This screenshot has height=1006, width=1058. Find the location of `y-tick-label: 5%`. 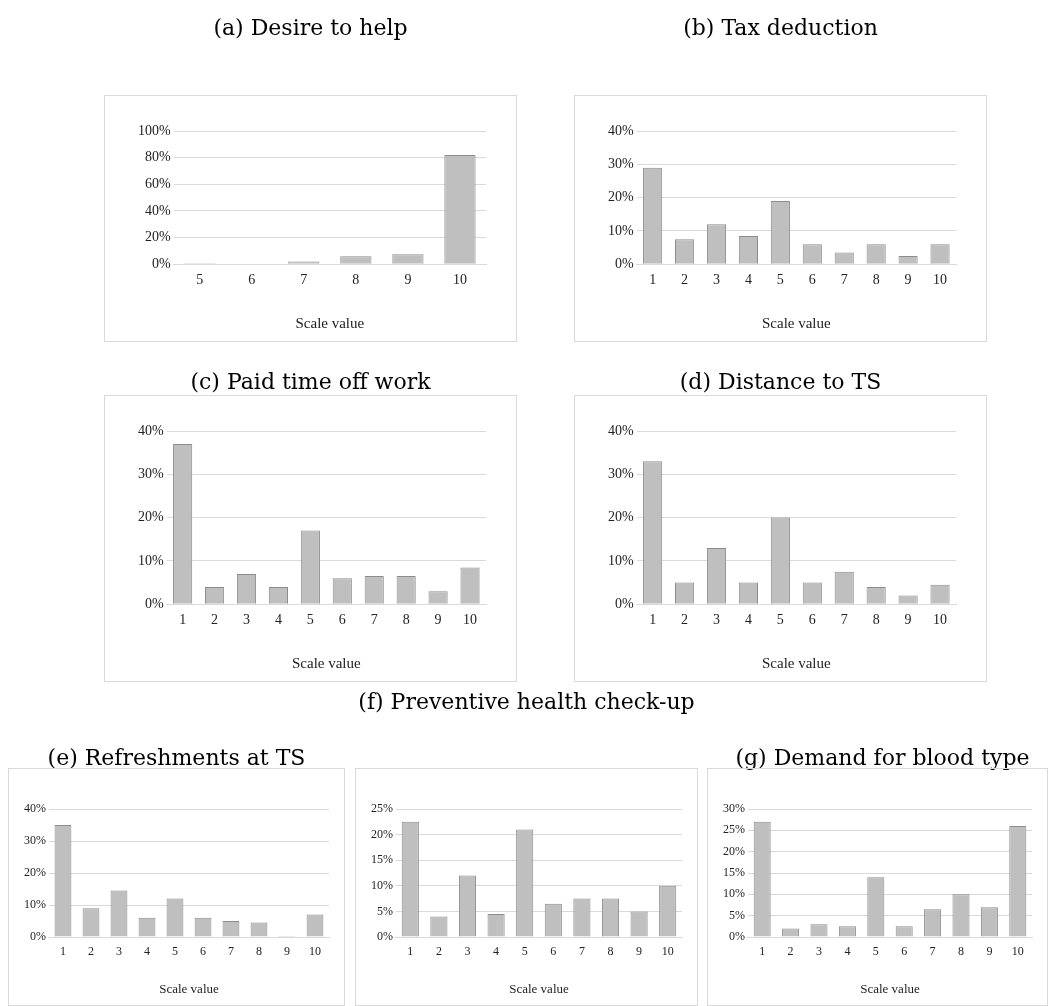

y-tick-label: 5% is located at coordinates (737, 914).